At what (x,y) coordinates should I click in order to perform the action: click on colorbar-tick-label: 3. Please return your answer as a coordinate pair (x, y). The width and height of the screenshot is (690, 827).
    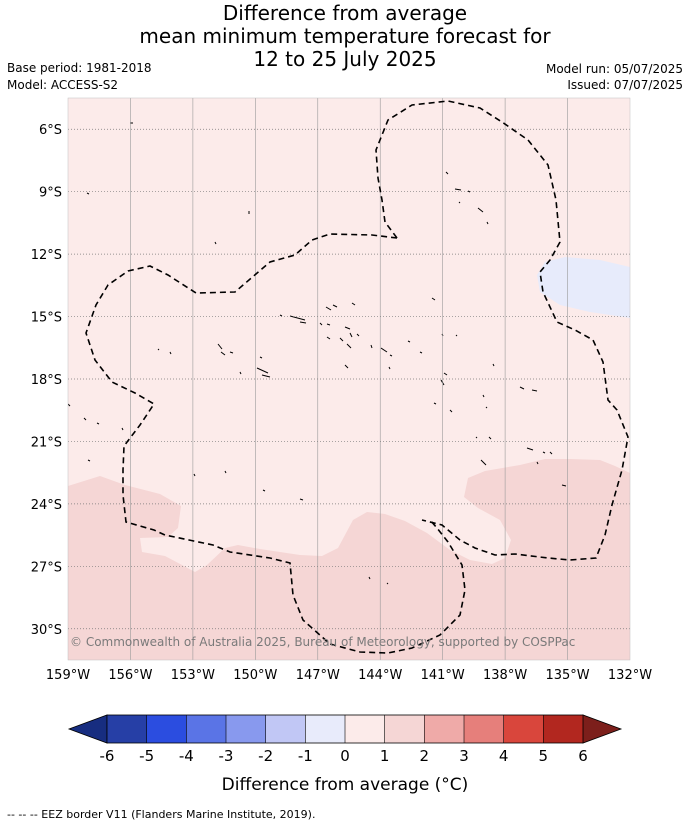
    Looking at the image, I should click on (464, 756).